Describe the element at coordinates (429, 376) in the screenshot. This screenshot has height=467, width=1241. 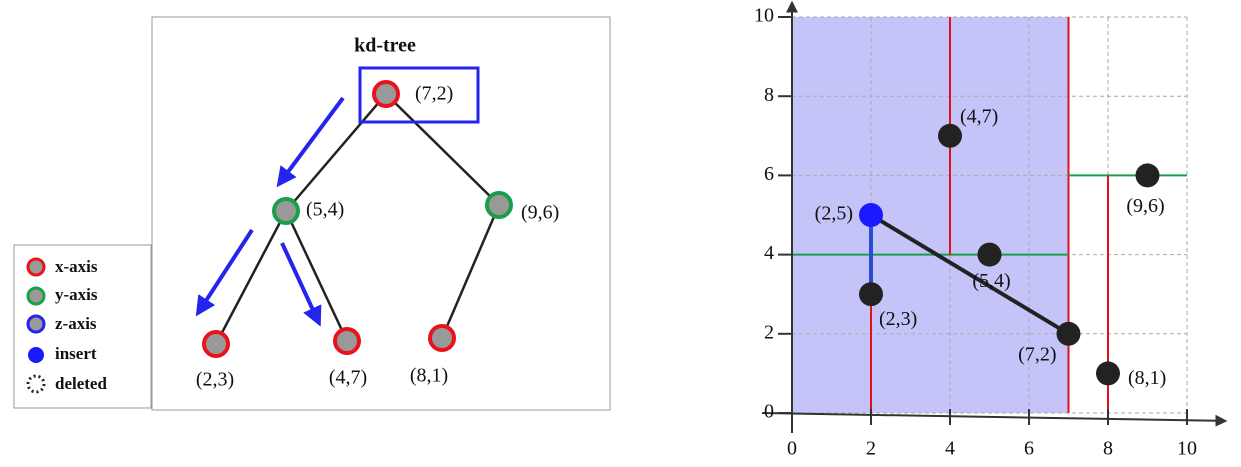
I see `node-label: (8,1)` at that location.